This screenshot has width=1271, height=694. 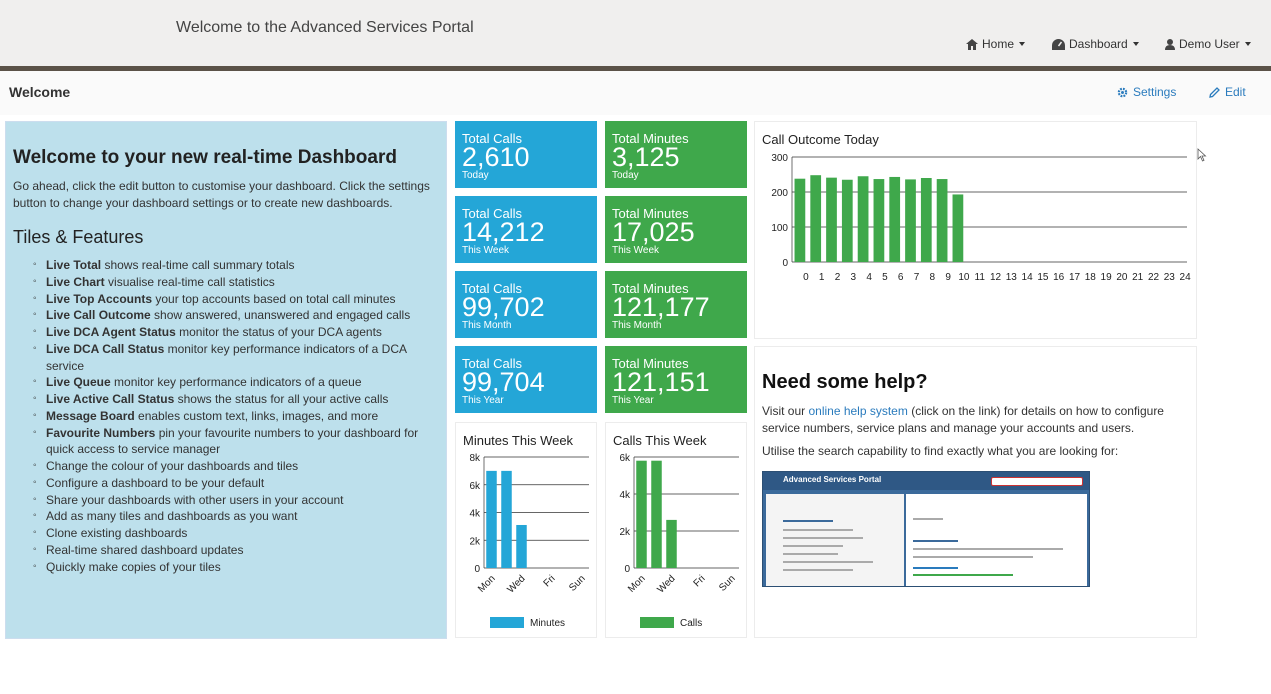 What do you see at coordinates (679, 541) in the screenshot?
I see `calls-week-chart: 0 2k 4k 6k Mon Wed Fri Sun Calls` at bounding box center [679, 541].